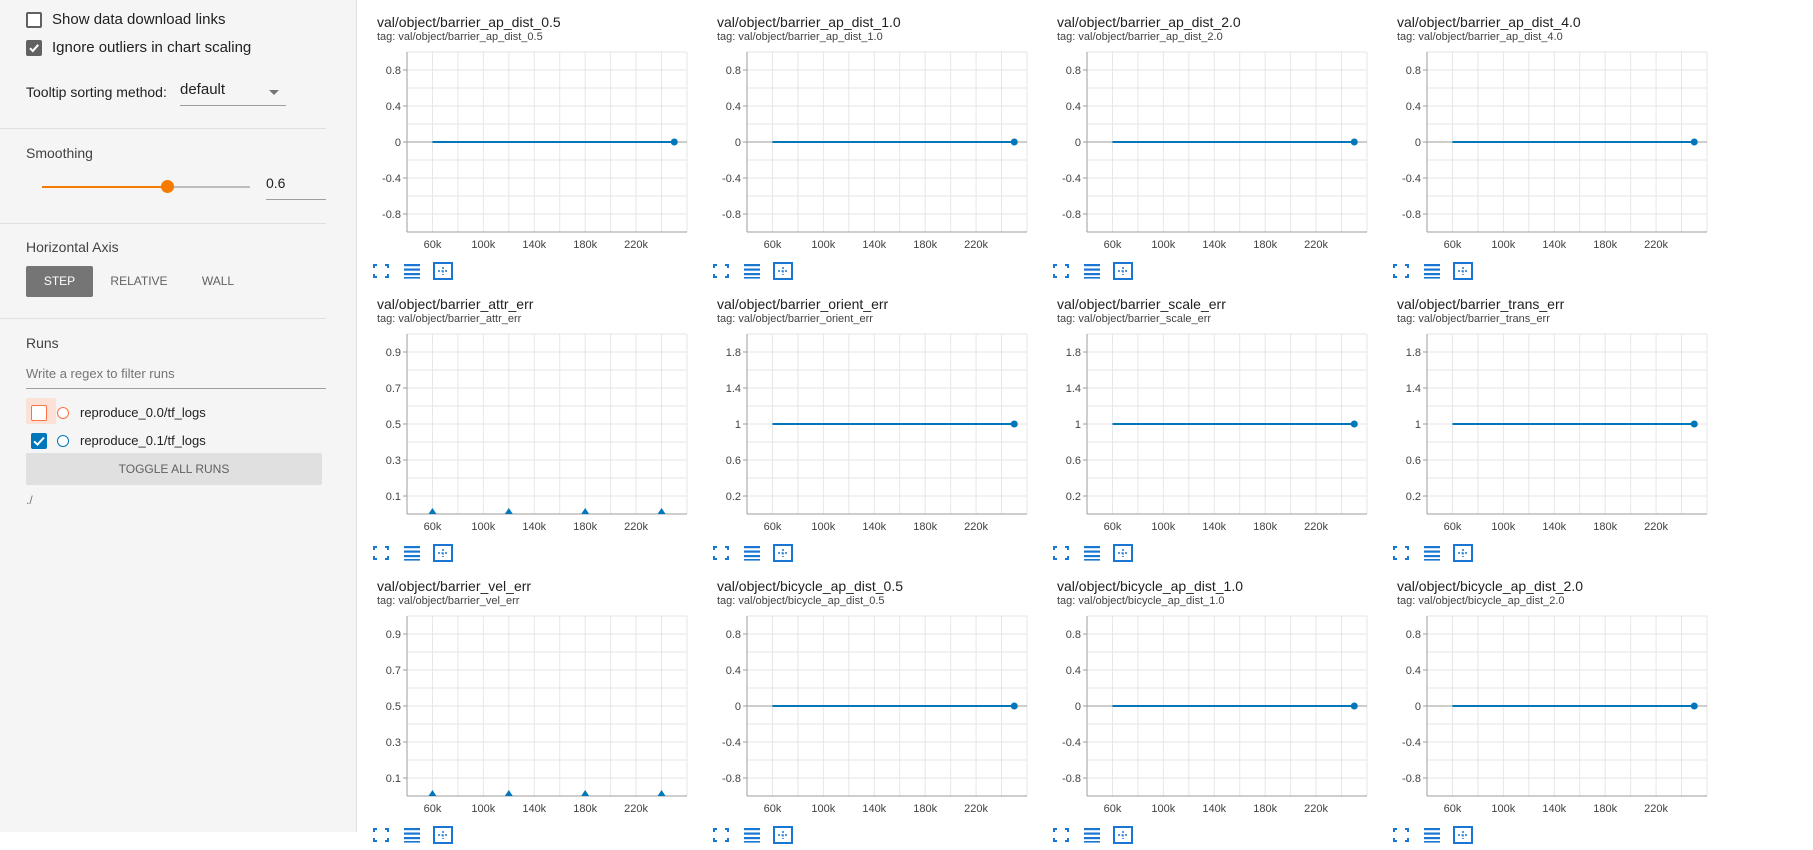  Describe the element at coordinates (296, 187) in the screenshot. I see `smoothing-value-input: 0.6` at that location.